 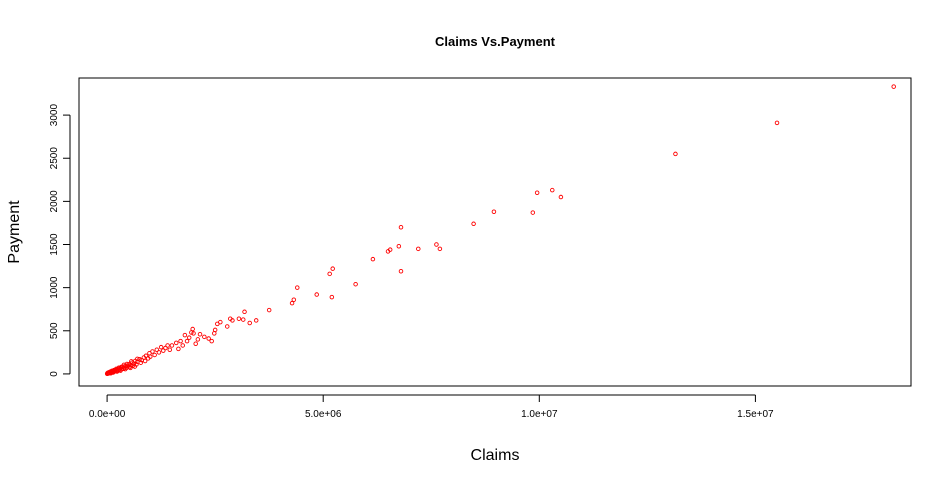 I want to click on chart-title: Claims Vs.Payment, so click(x=495, y=41).